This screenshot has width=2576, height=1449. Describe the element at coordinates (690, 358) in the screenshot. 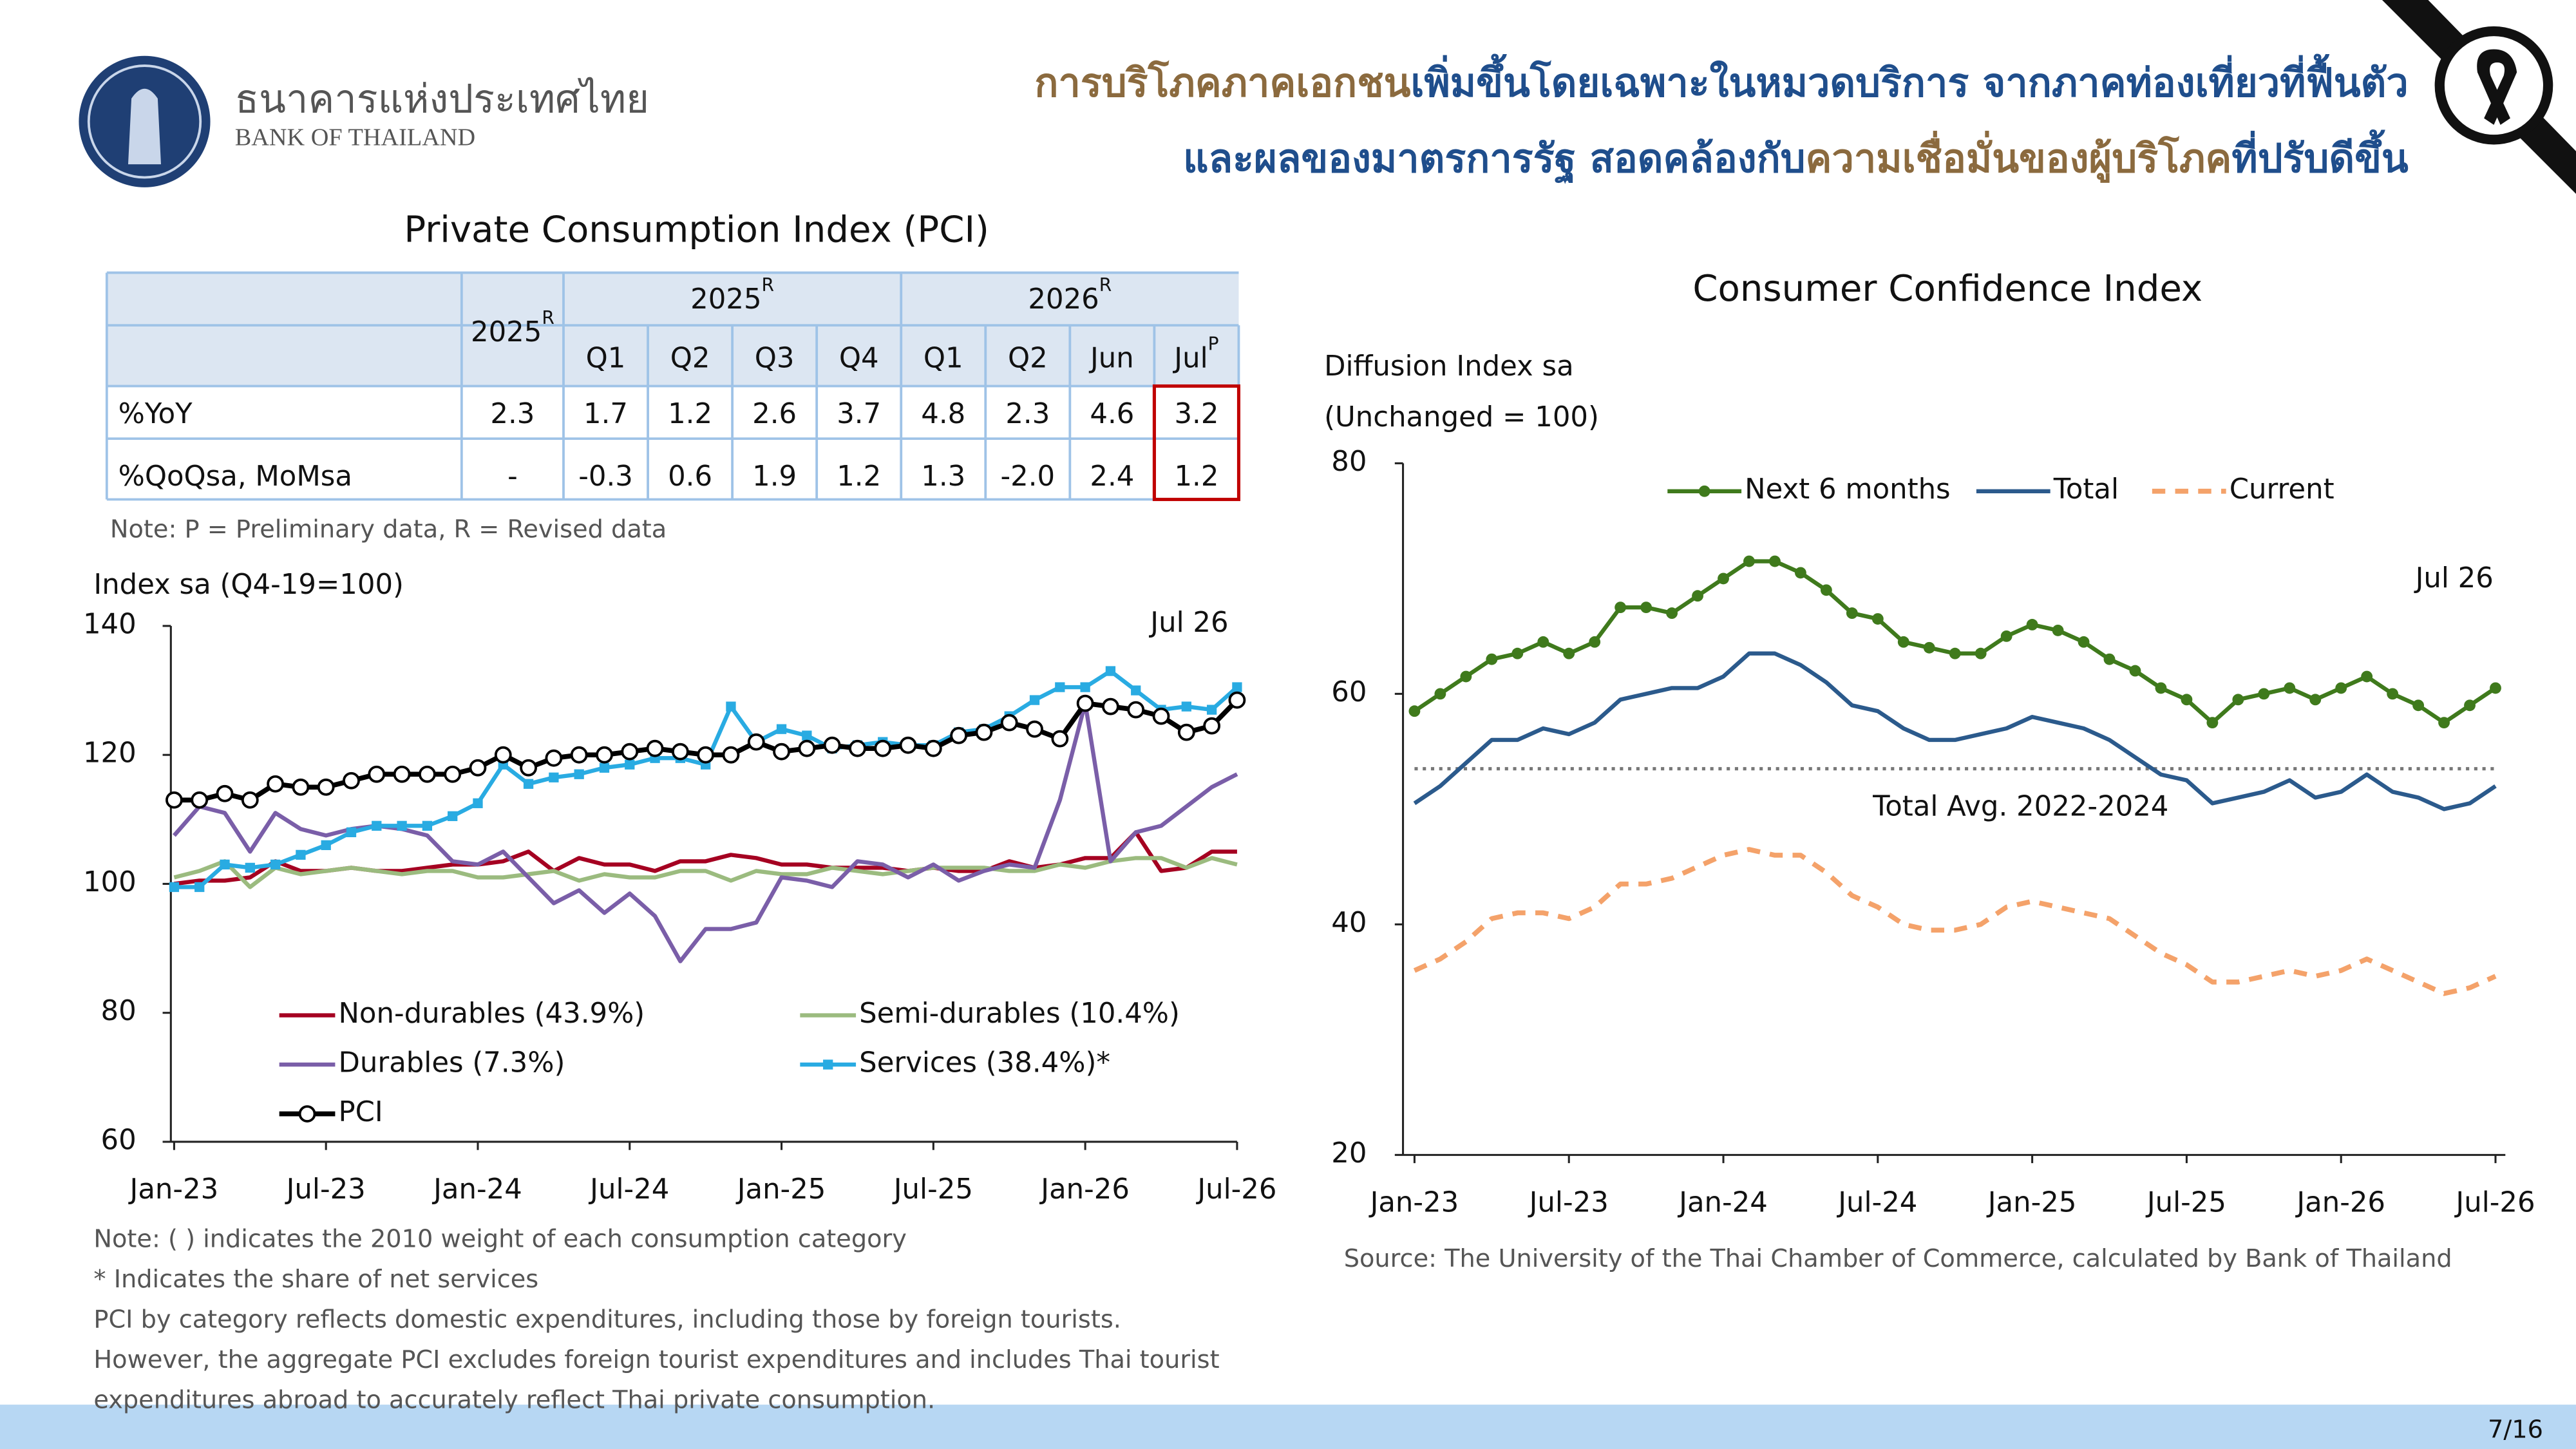

I see `table-subheader: Q2` at that location.